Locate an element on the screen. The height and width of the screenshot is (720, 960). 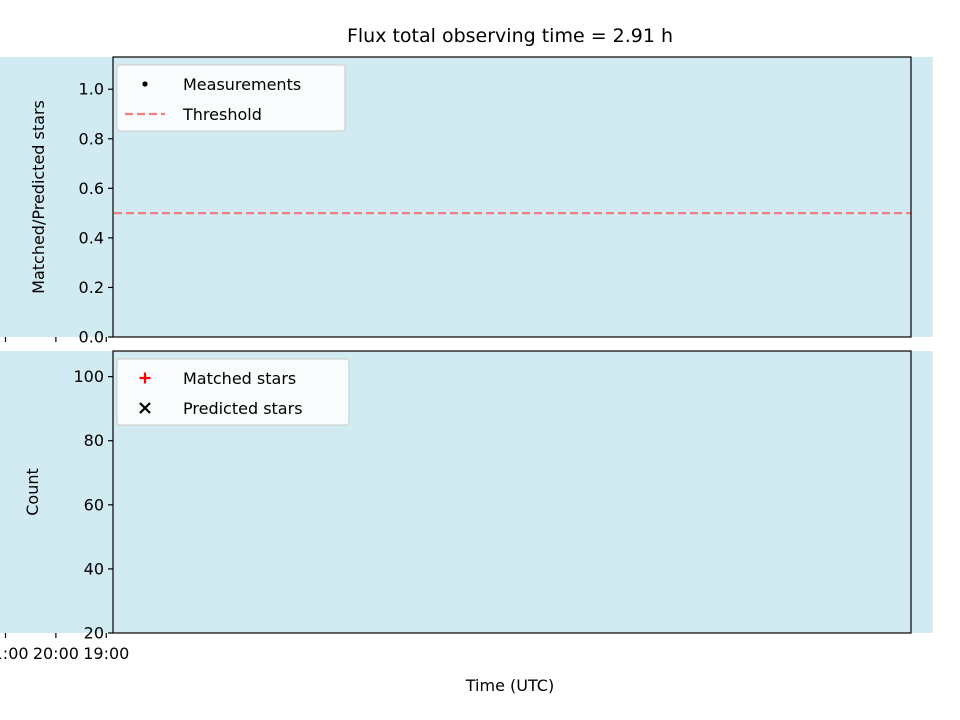
y-tick-label: 100 is located at coordinates (88, 376).